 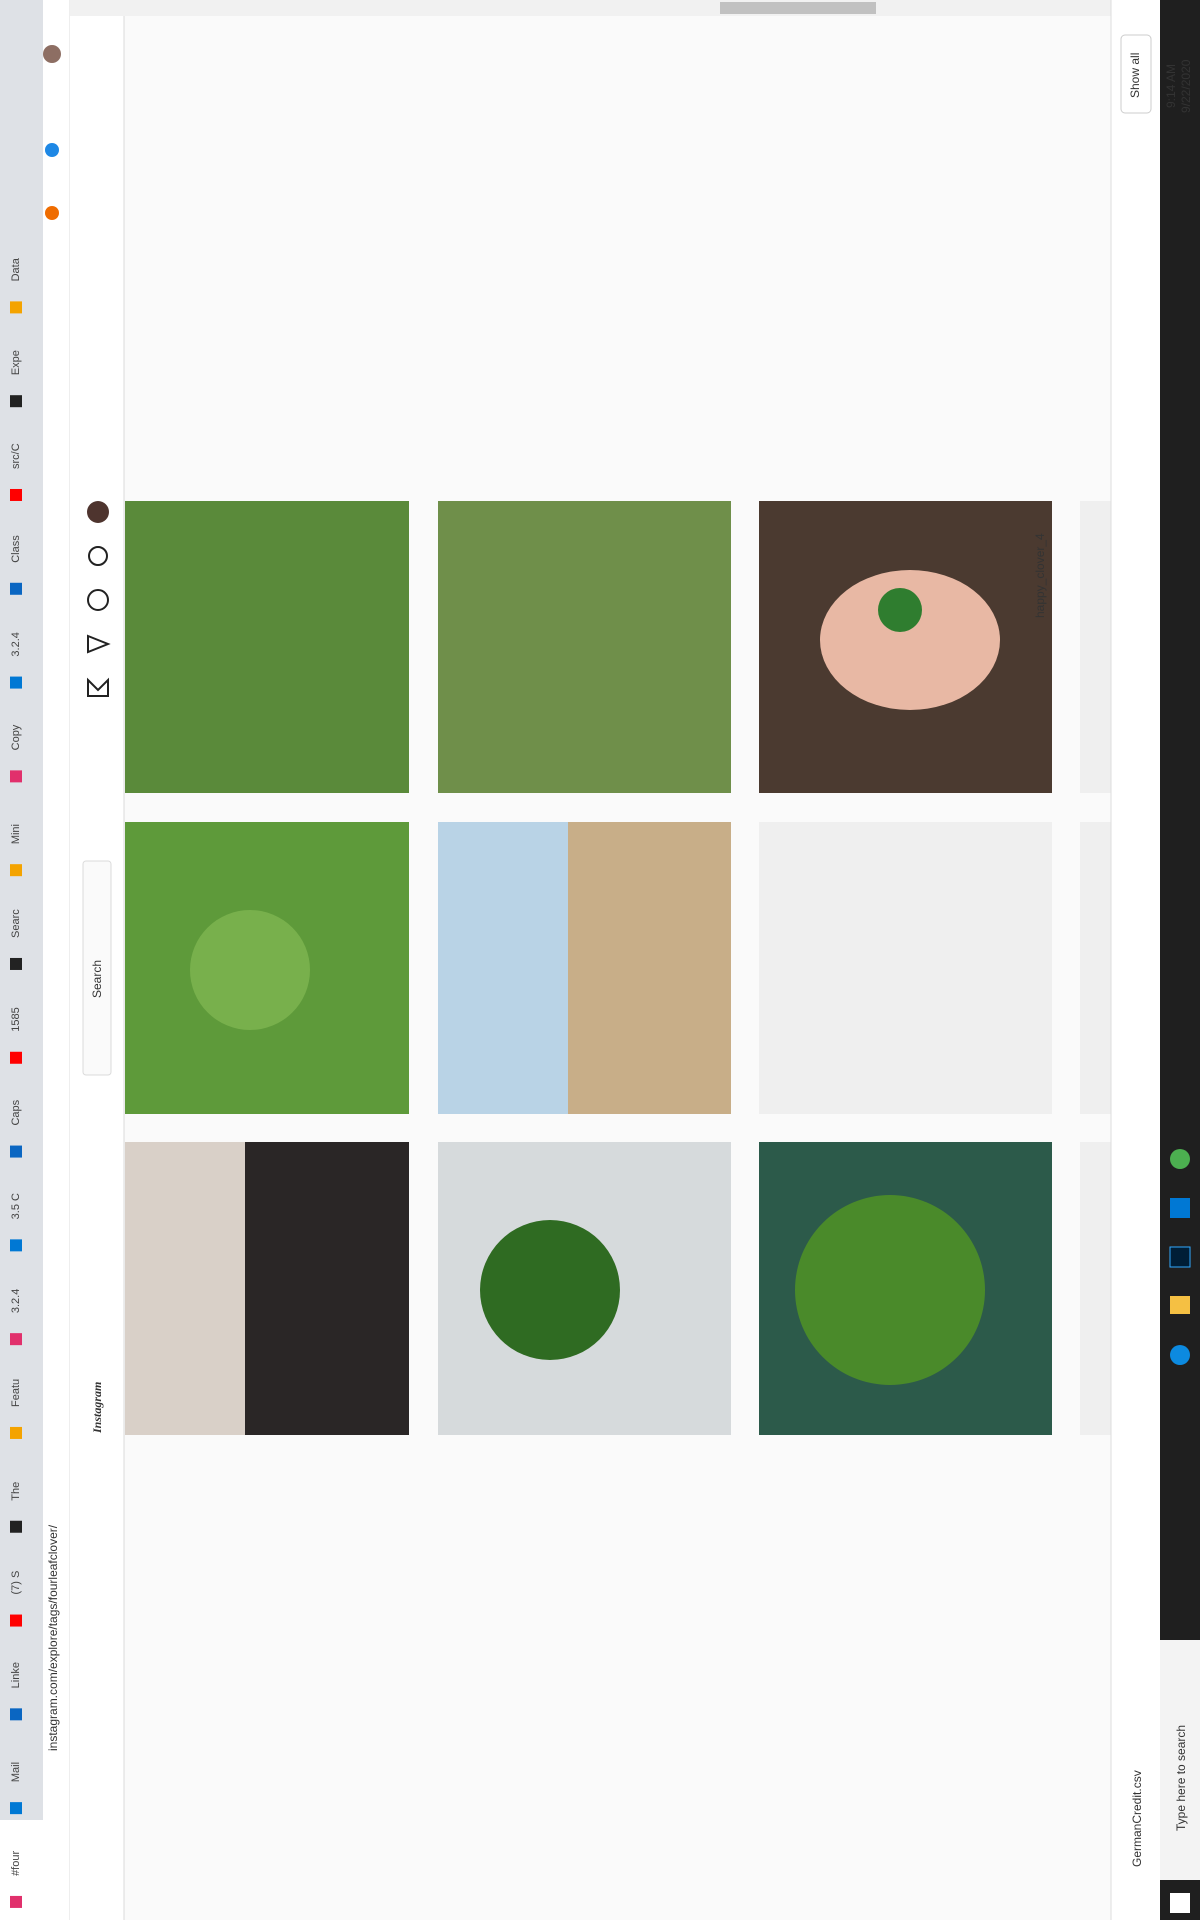 I want to click on show-all-button, so click(x=1136, y=74).